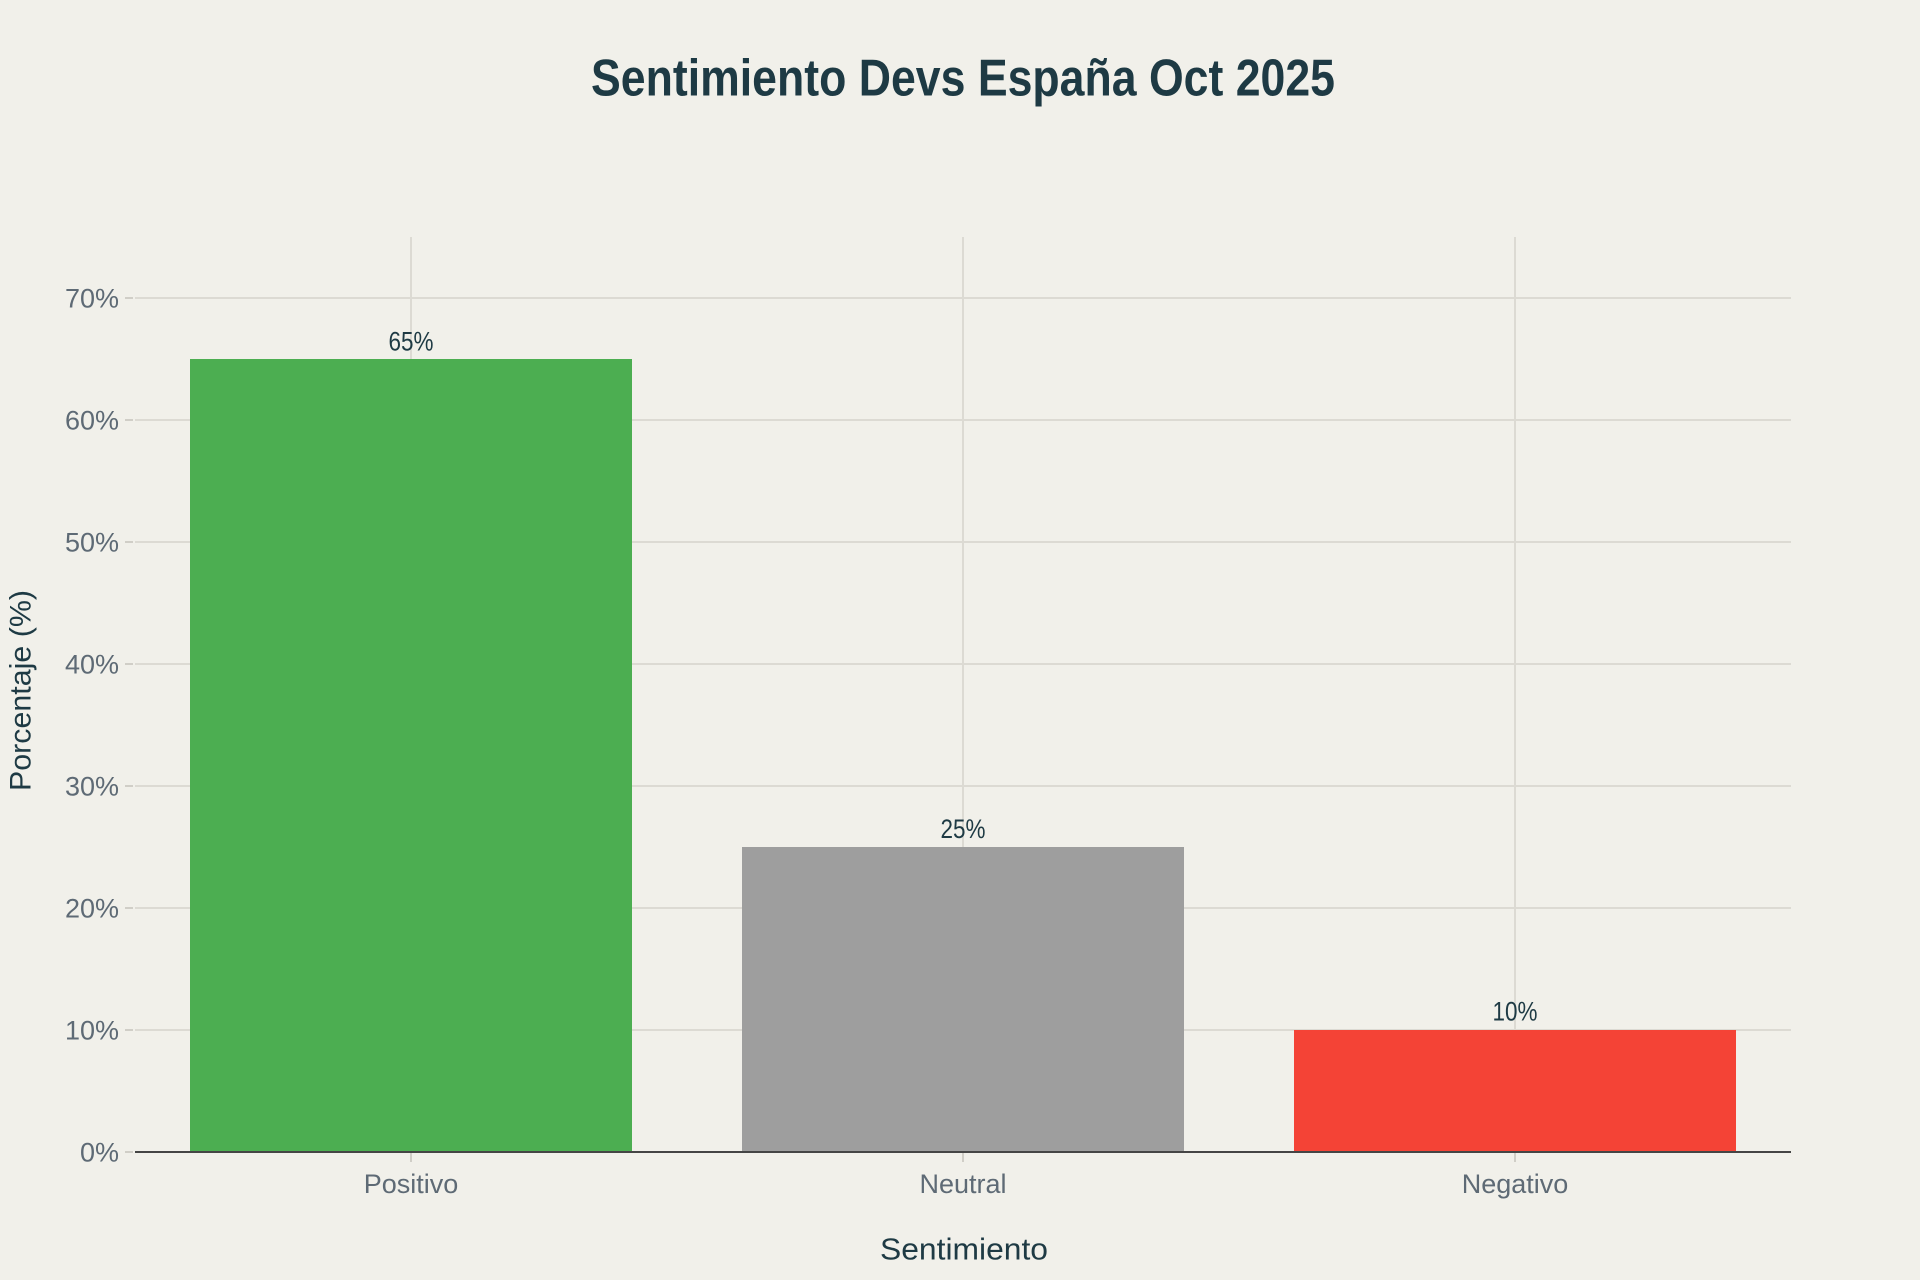 Image resolution: width=1920 pixels, height=1280 pixels. Describe the element at coordinates (92, 665) in the screenshot. I see `svg-text: 40%` at that location.